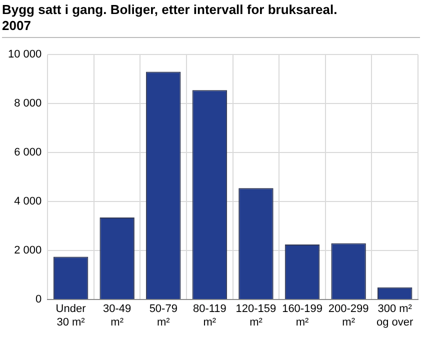 Image resolution: width=426 pixels, height=337 pixels. Describe the element at coordinates (17, 26) in the screenshot. I see `chart-subtitle: 2007` at that location.